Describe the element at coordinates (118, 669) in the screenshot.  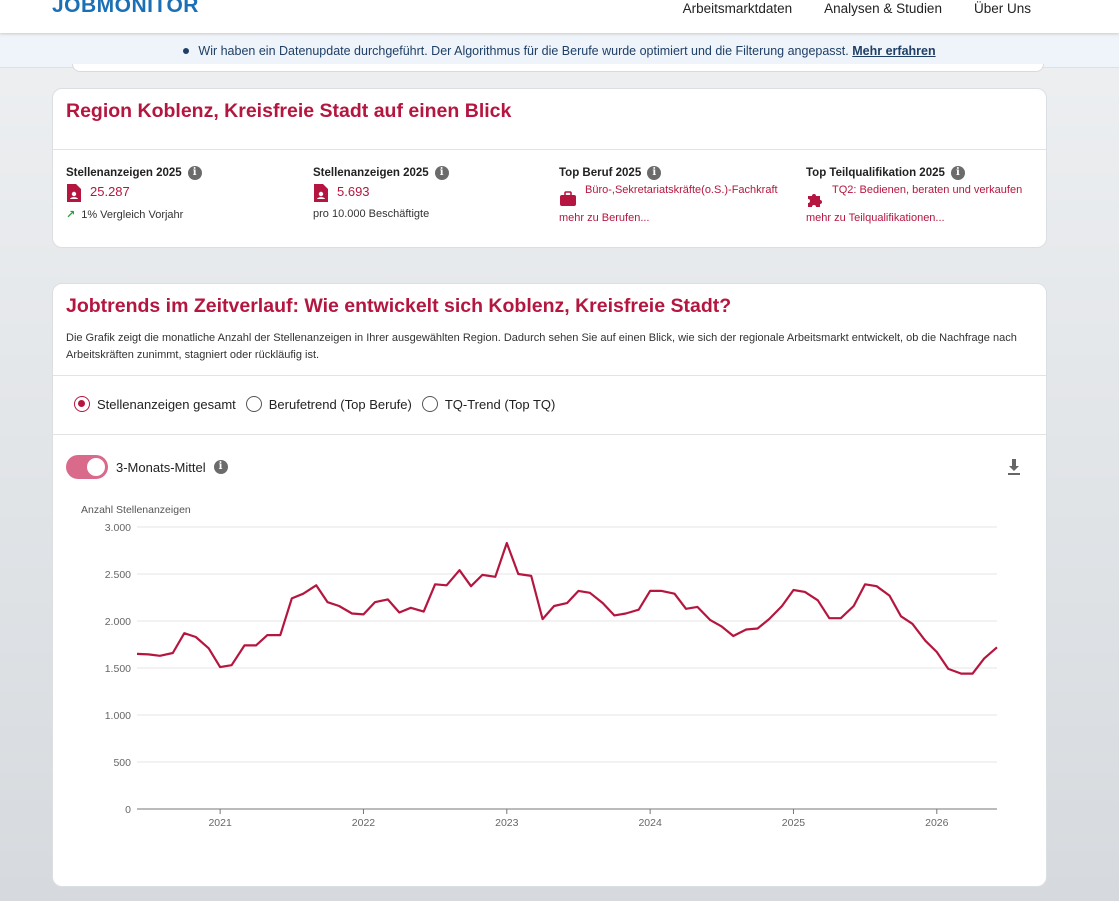
I see `y-tick-label: 1.500` at that location.